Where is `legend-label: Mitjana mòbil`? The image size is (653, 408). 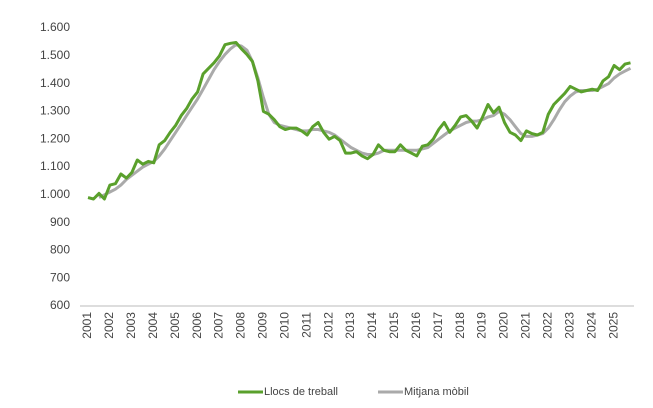
legend-label: Mitjana mòbil is located at coordinates (436, 392).